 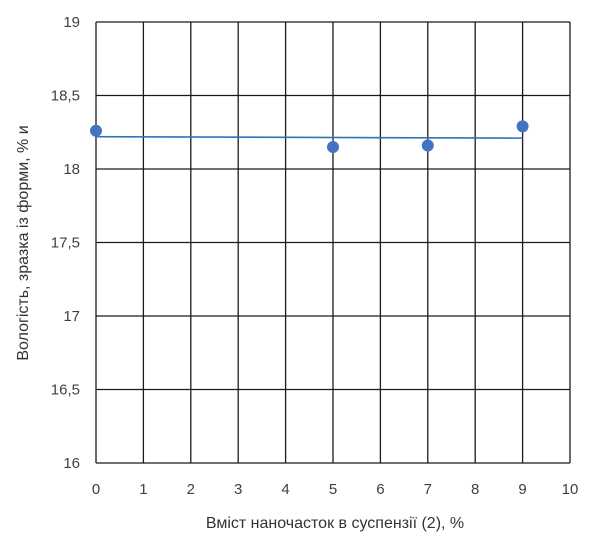 What do you see at coordinates (333, 489) in the screenshot?
I see `x-tick-label: 5` at bounding box center [333, 489].